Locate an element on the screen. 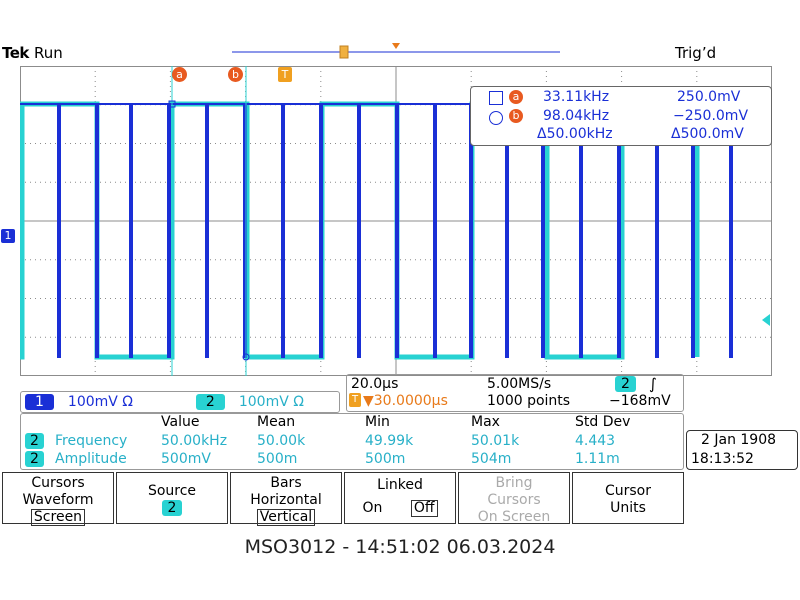  record-length: 1000 points is located at coordinates (529, 401).